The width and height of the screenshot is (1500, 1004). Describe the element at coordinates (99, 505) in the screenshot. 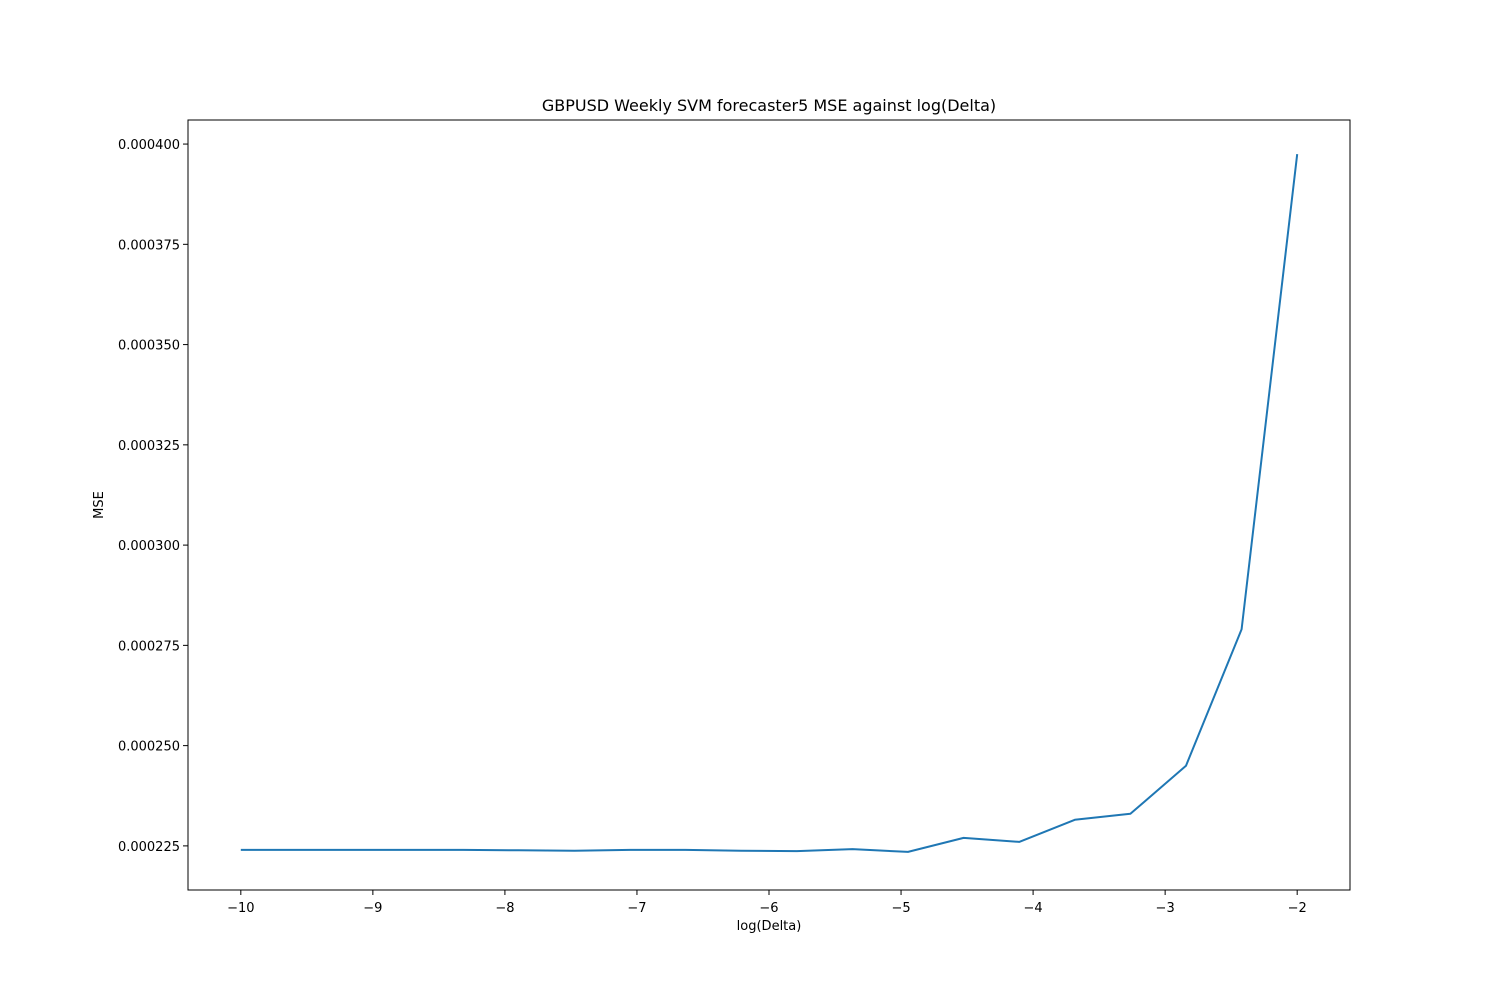

I see `y-axis-label: MSE` at that location.